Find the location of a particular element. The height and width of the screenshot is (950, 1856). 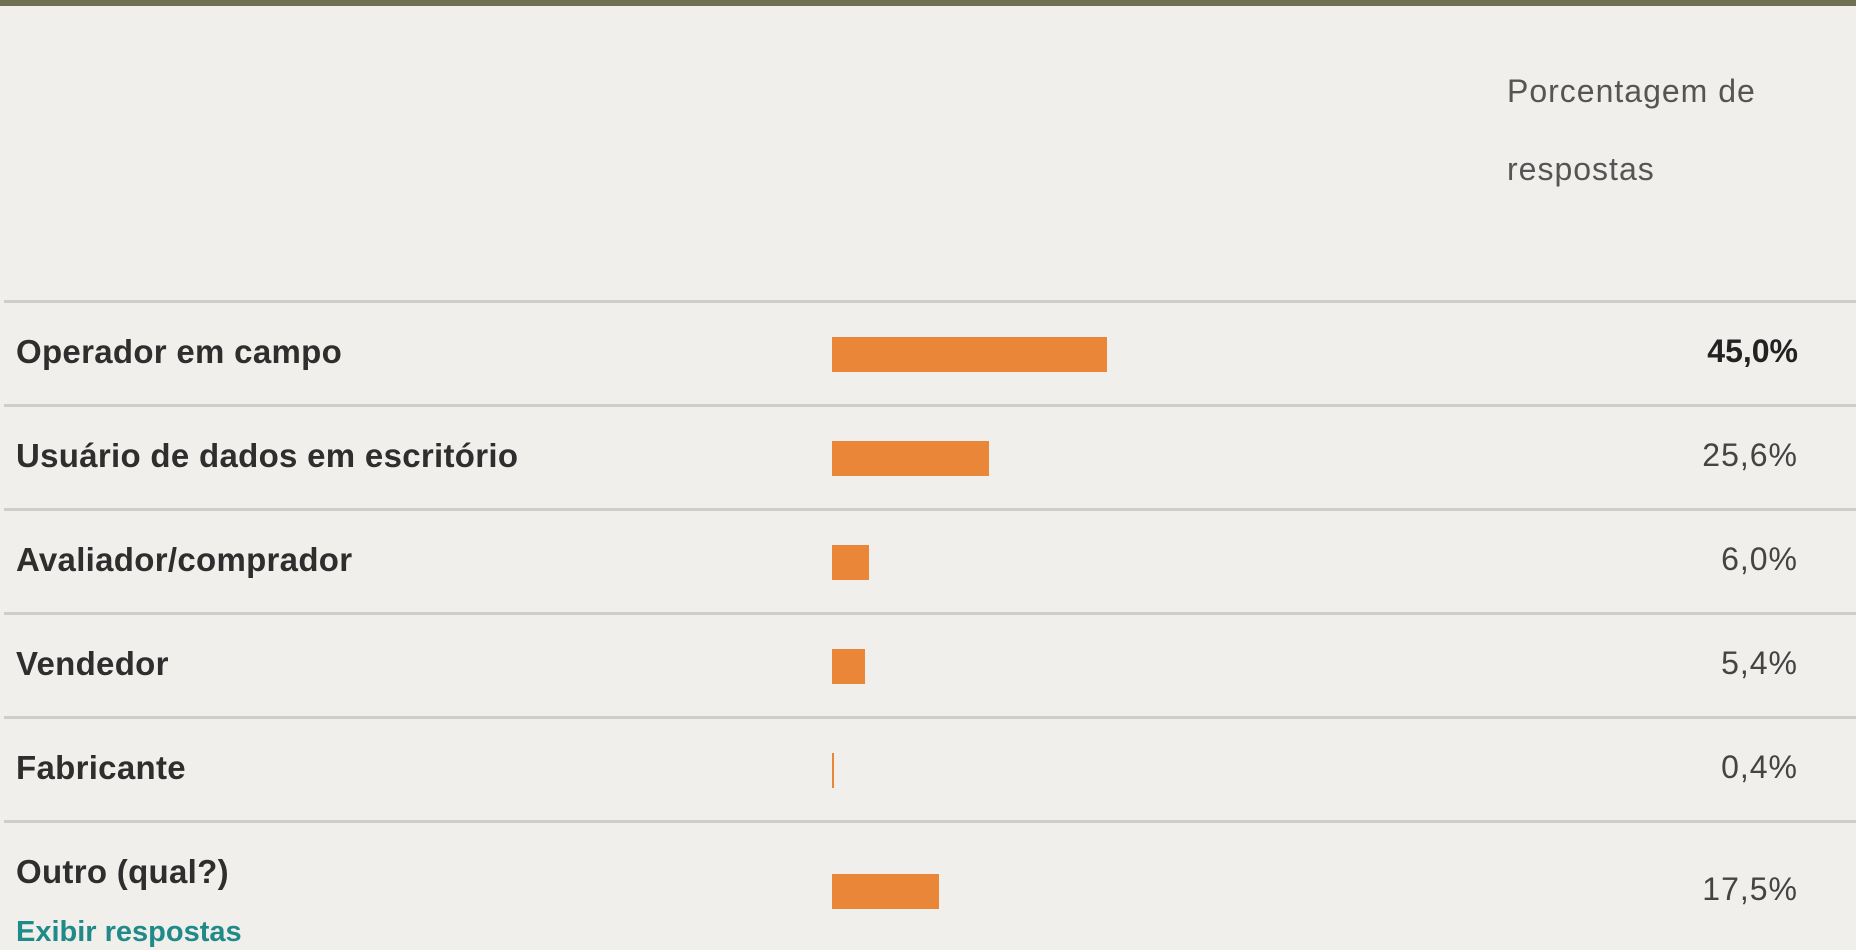

answer-label: Usuário de dados em escritório is located at coordinates (267, 455).